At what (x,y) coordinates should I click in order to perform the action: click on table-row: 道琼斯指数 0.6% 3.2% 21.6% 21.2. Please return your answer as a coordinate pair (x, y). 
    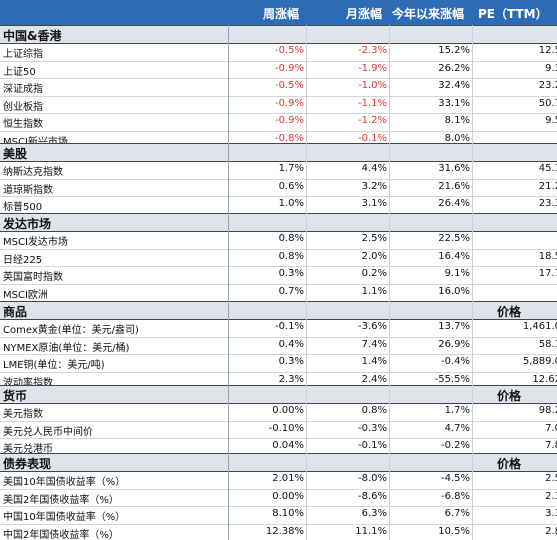
    Looking at the image, I should click on (278, 188).